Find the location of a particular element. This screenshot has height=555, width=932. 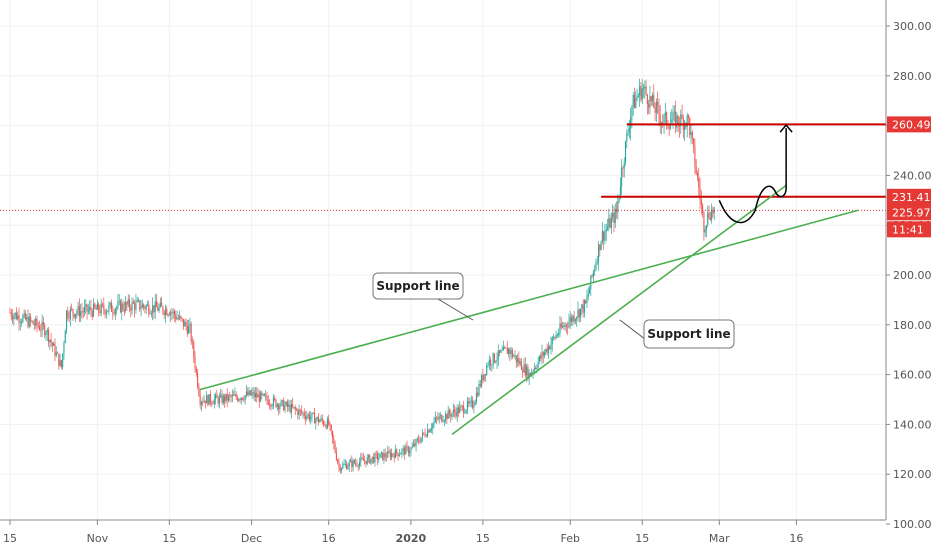

bar-countdown-badge-label: 11:41 is located at coordinates (908, 229).